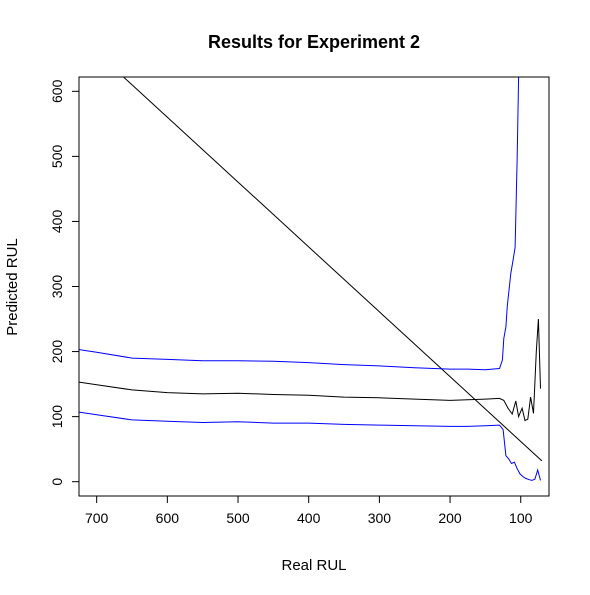 This screenshot has height=595, width=590. Describe the element at coordinates (57, 222) in the screenshot. I see `y-tick-label: 400` at that location.